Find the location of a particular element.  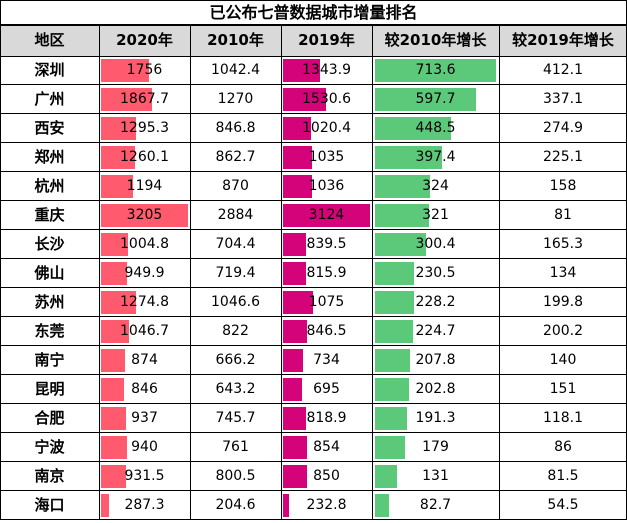

value-2019: 854 is located at coordinates (326, 447).